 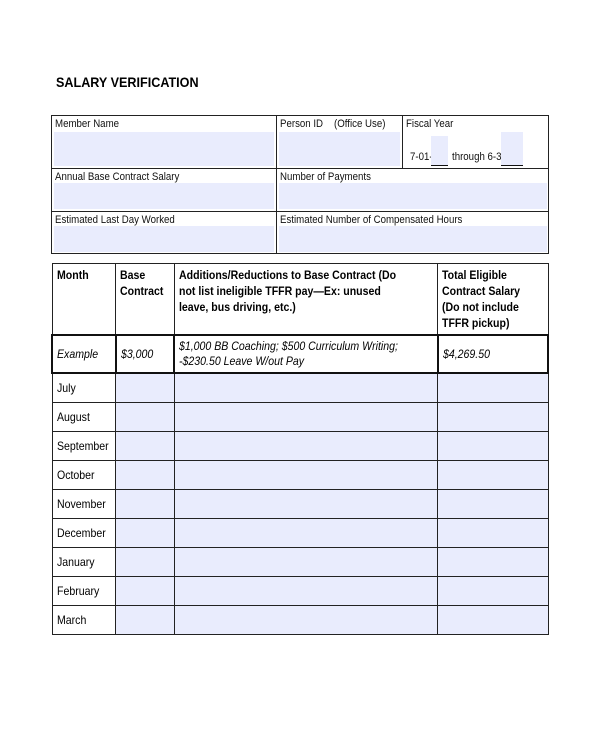 What do you see at coordinates (164, 196) in the screenshot?
I see `annual-base-field` at bounding box center [164, 196].